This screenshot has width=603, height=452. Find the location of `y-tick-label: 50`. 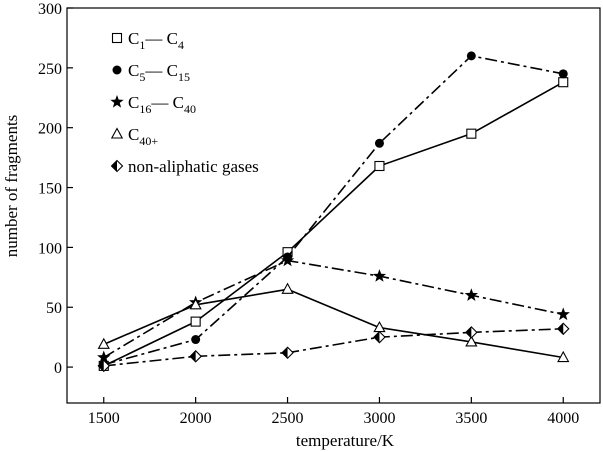

y-tick-label: 50 is located at coordinates (54, 308).